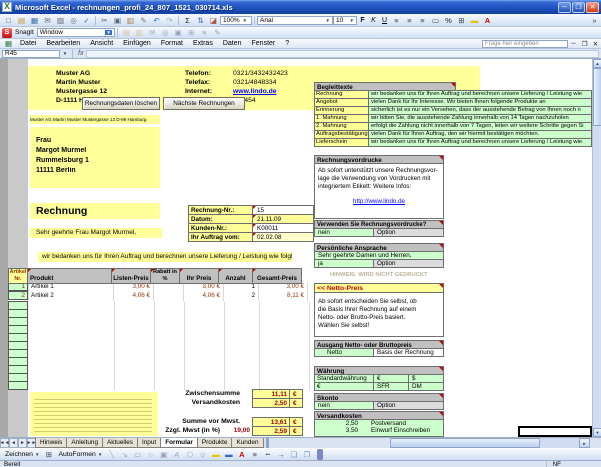 The height and width of the screenshot is (467, 601). What do you see at coordinates (165, 32) in the screenshot?
I see `snagit-toolbar-icon: ◎` at bounding box center [165, 32].